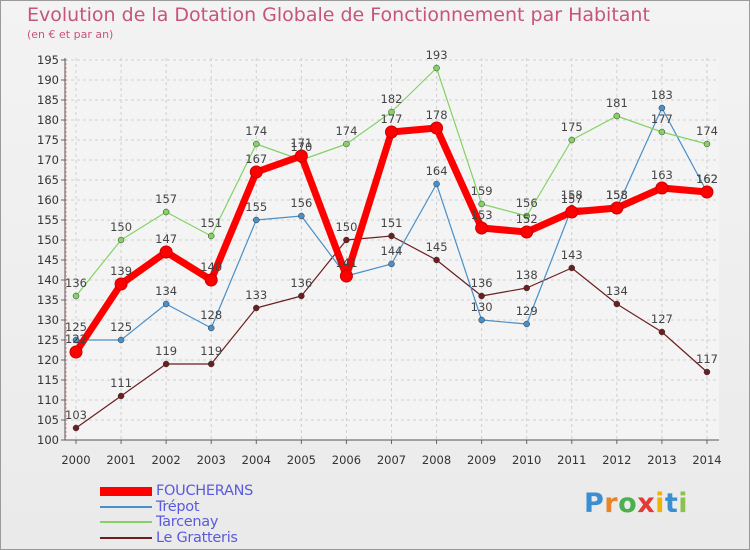  What do you see at coordinates (48, 300) in the screenshot?
I see `y-tick-label: 135` at bounding box center [48, 300].